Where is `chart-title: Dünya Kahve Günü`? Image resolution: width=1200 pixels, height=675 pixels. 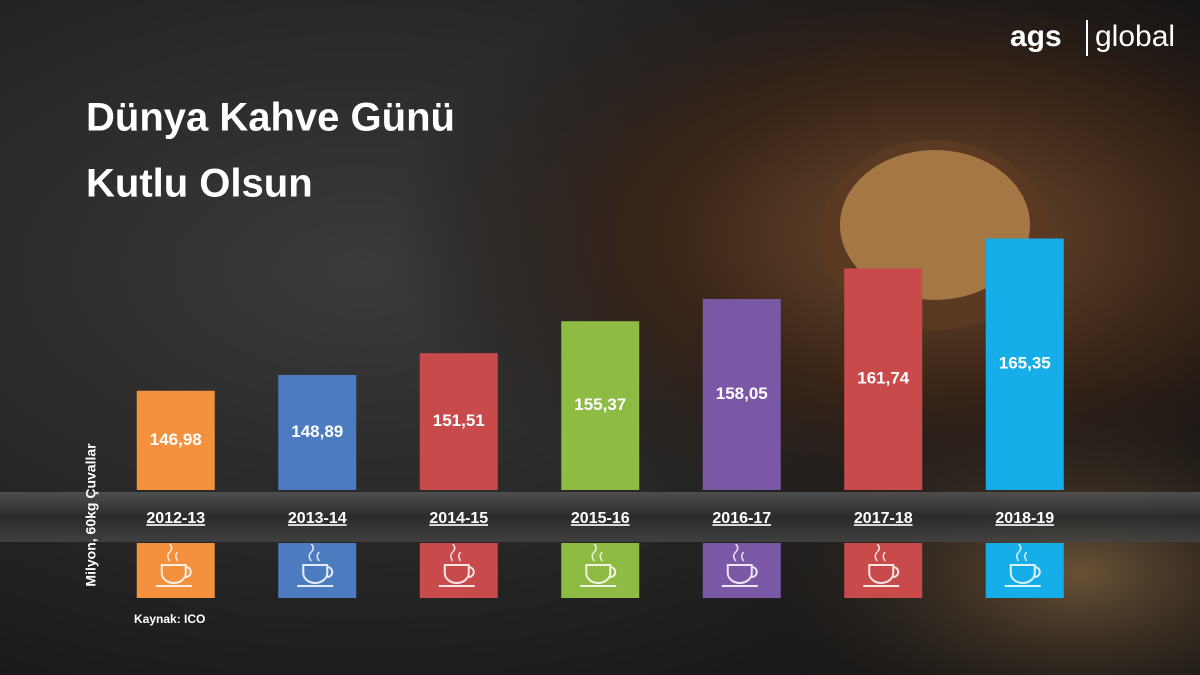
chart-title: Dünya Kahve Günü is located at coordinates (270, 118).